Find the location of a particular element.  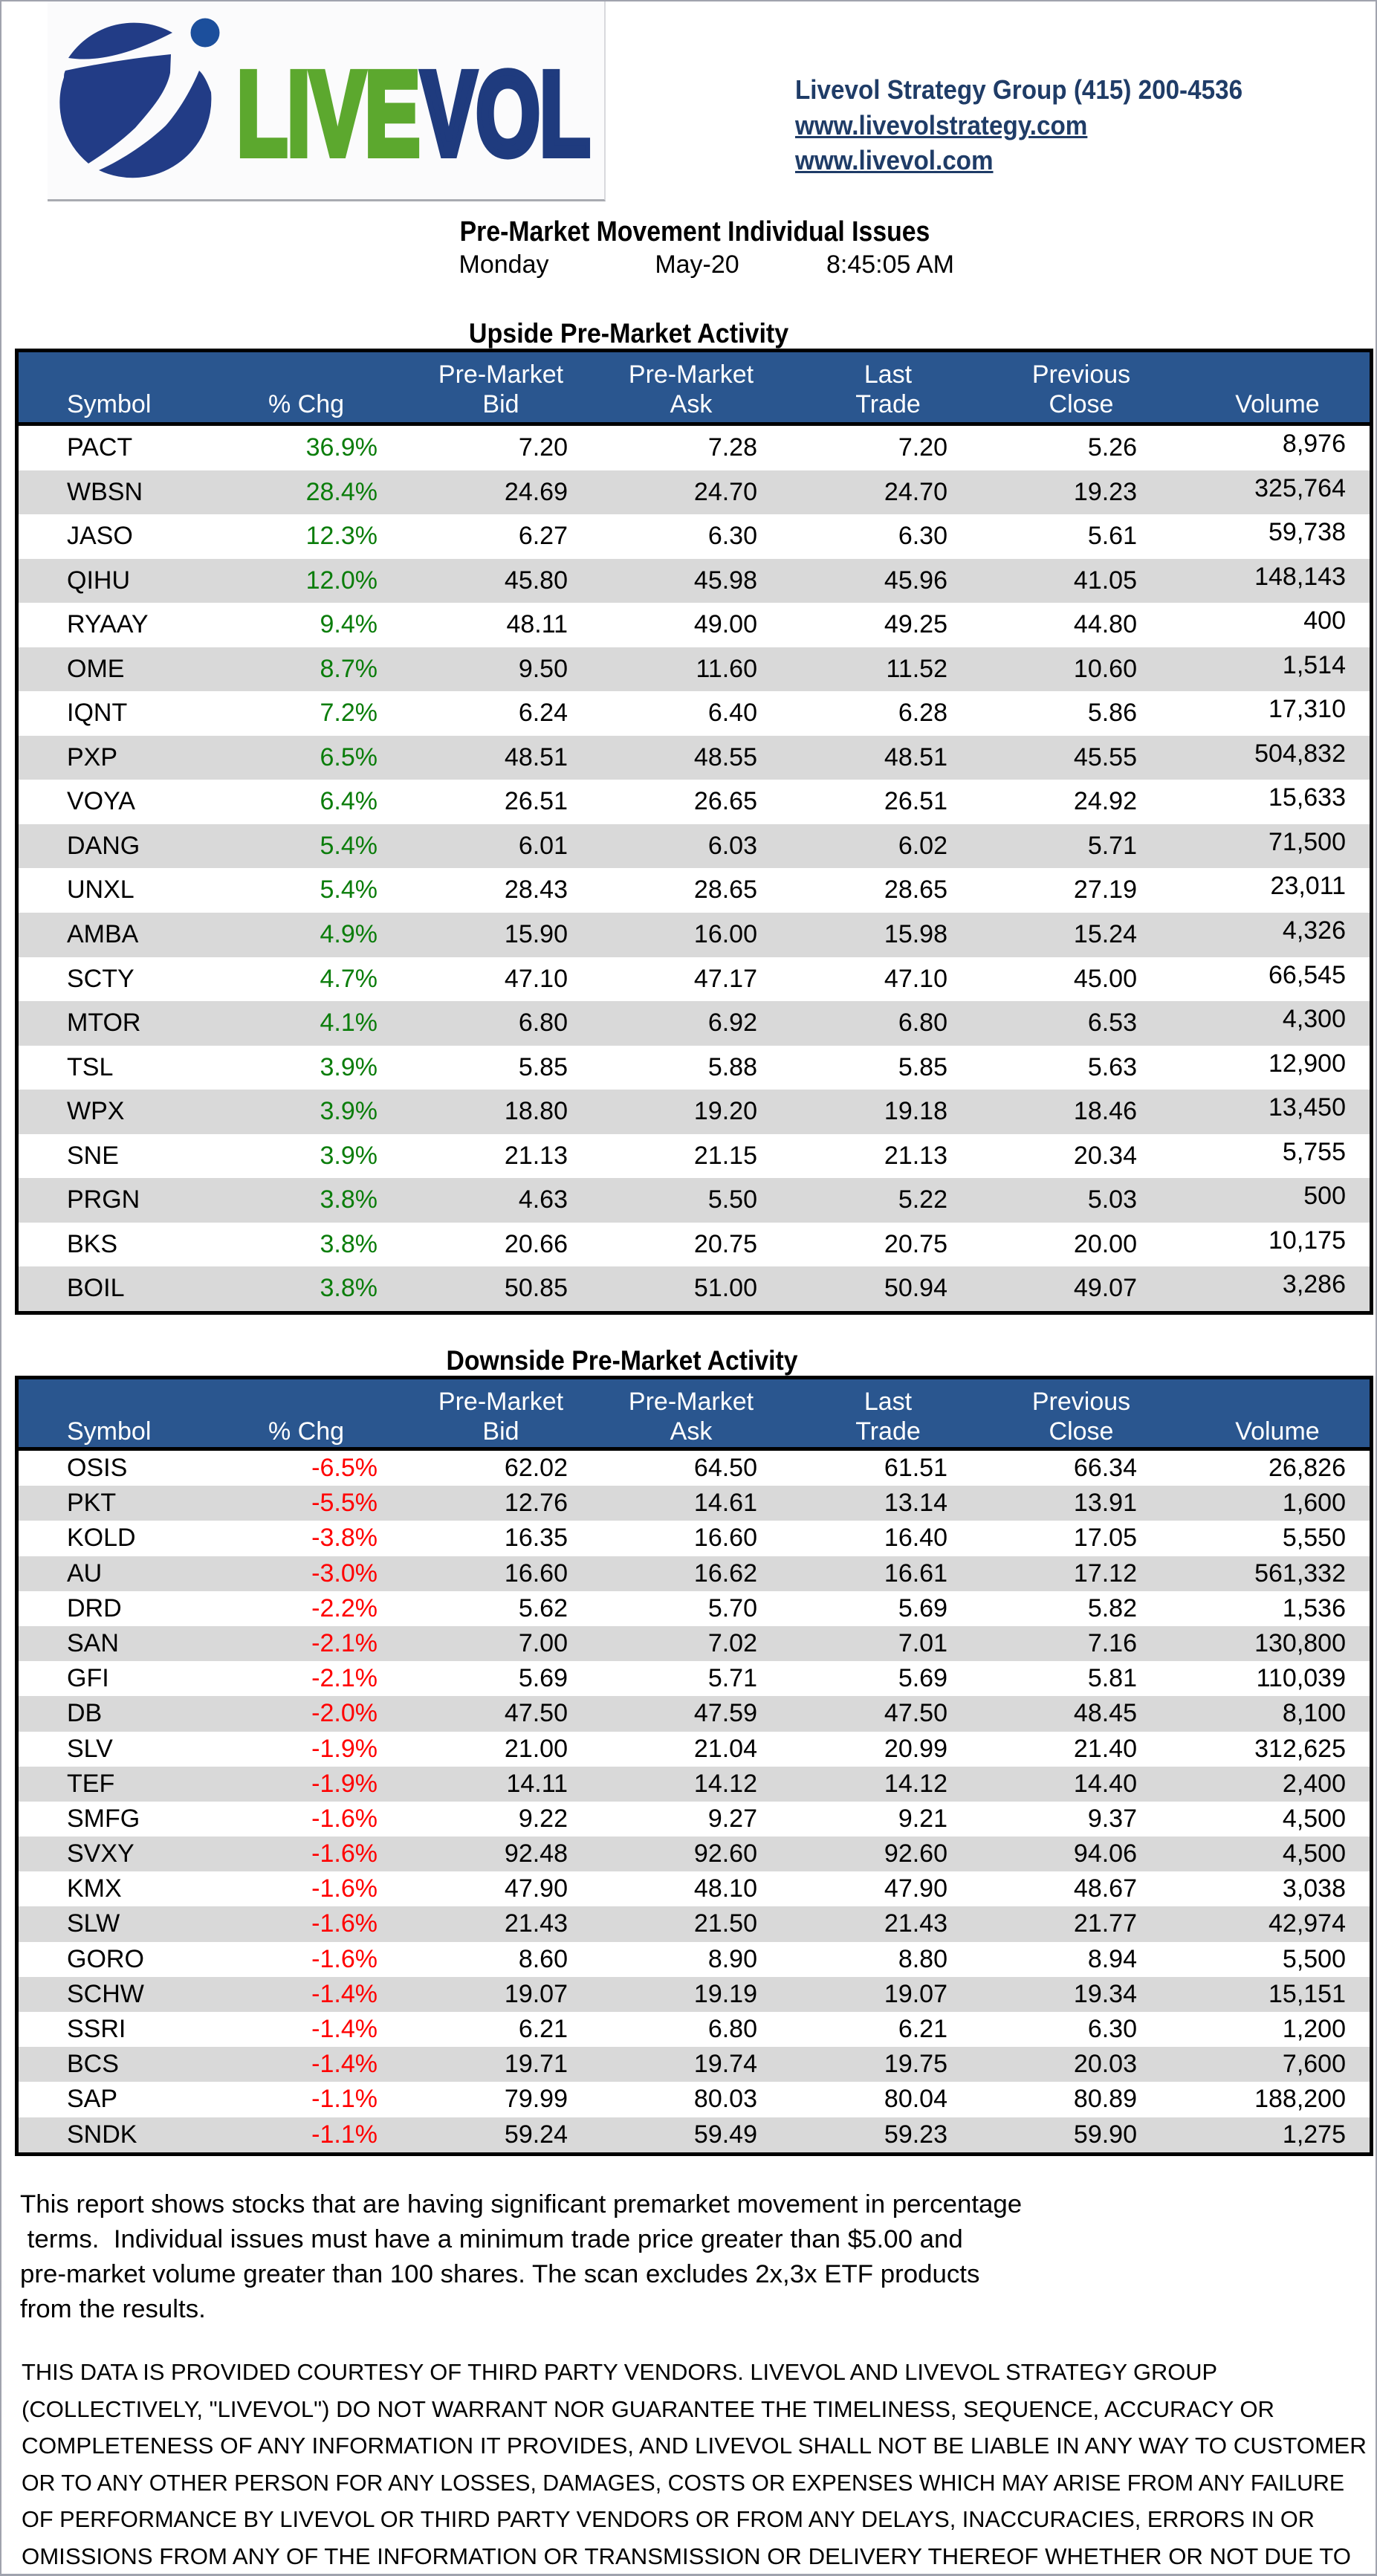

svg-text: VOL is located at coordinates (505, 113).